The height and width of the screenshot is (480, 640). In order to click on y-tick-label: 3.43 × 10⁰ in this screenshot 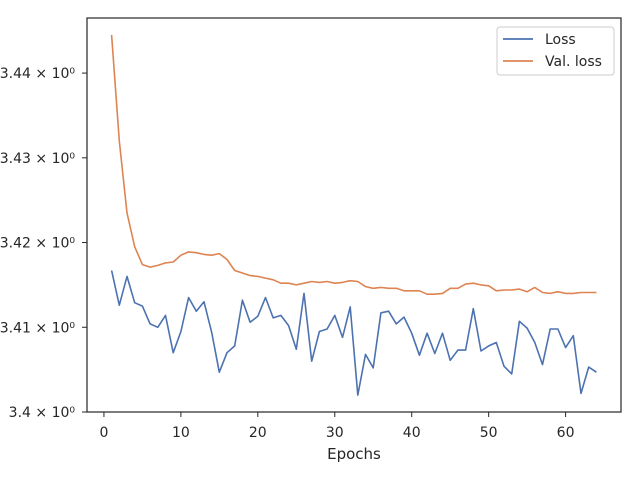, I will do `click(37, 159)`.